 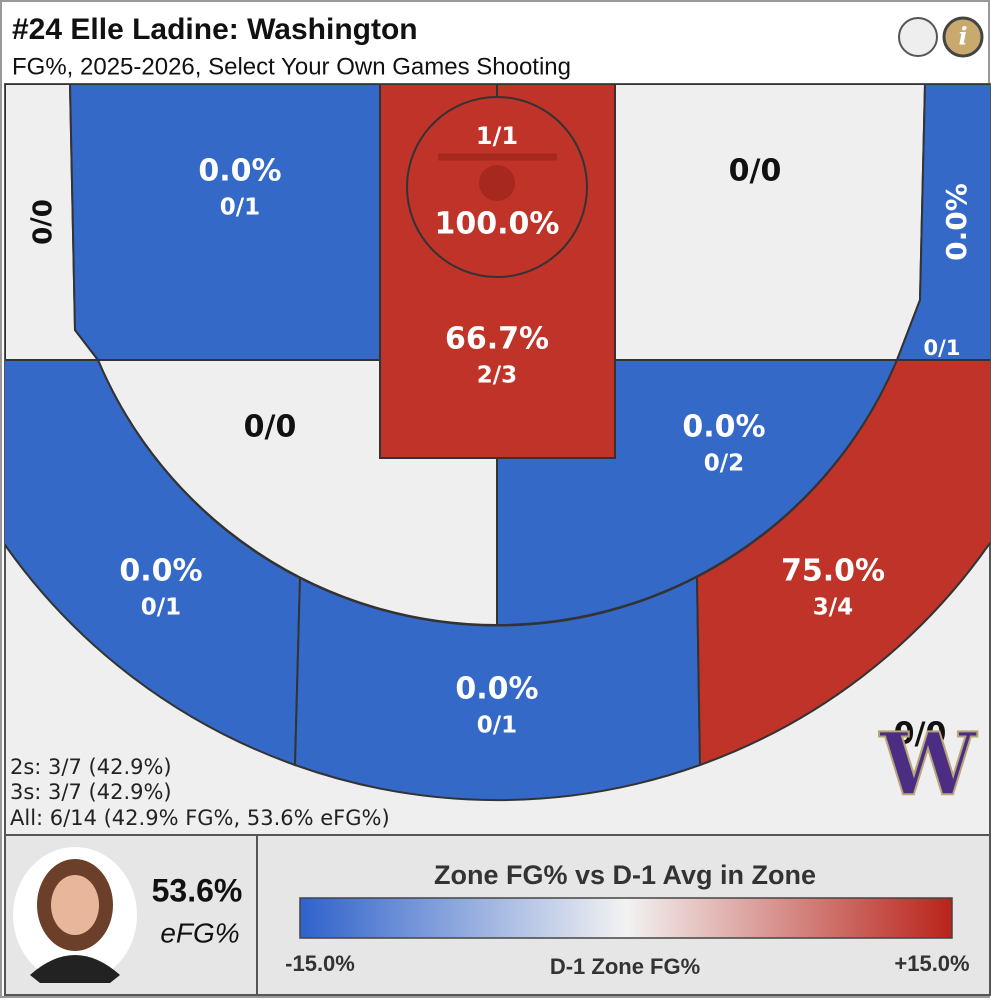 I want to click on scale-max-label: +15.0%, so click(x=931, y=963).